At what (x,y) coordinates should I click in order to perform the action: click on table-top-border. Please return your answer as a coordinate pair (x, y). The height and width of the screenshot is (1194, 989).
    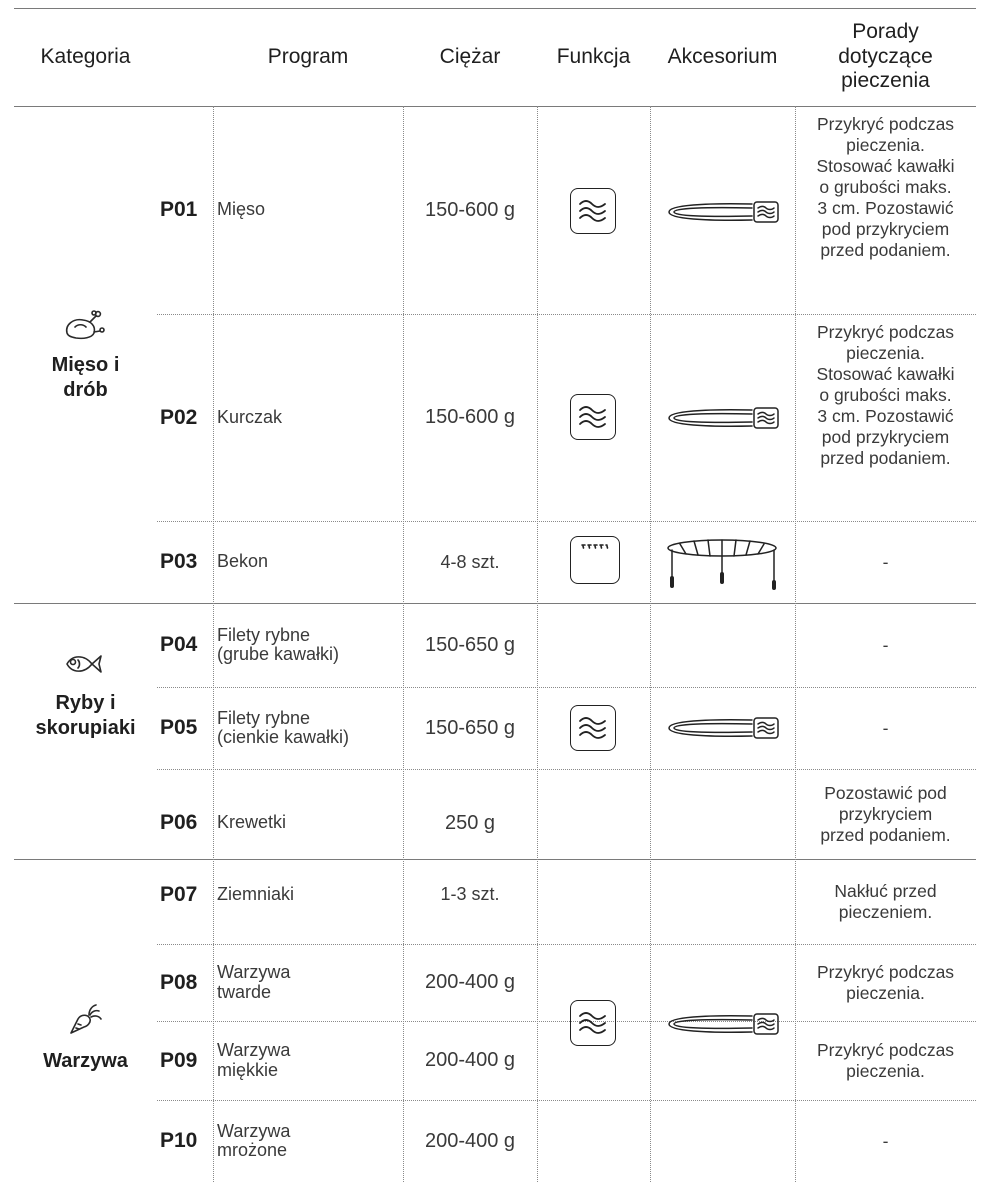
    Looking at the image, I should click on (495, 8).